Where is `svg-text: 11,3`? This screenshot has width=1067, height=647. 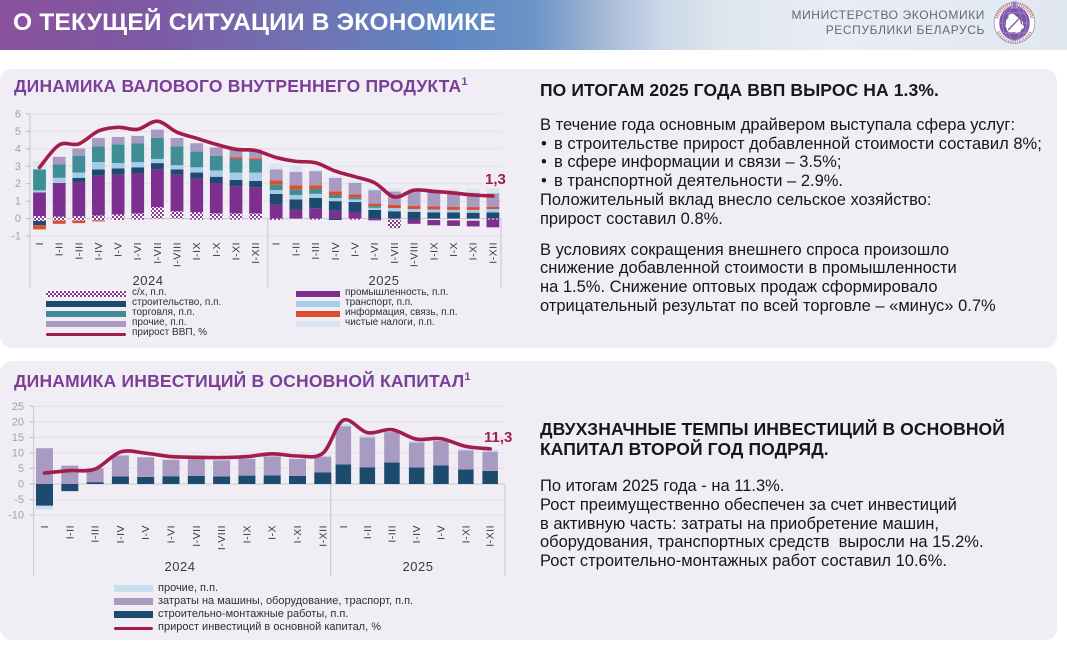
svg-text: 11,3 is located at coordinates (498, 437).